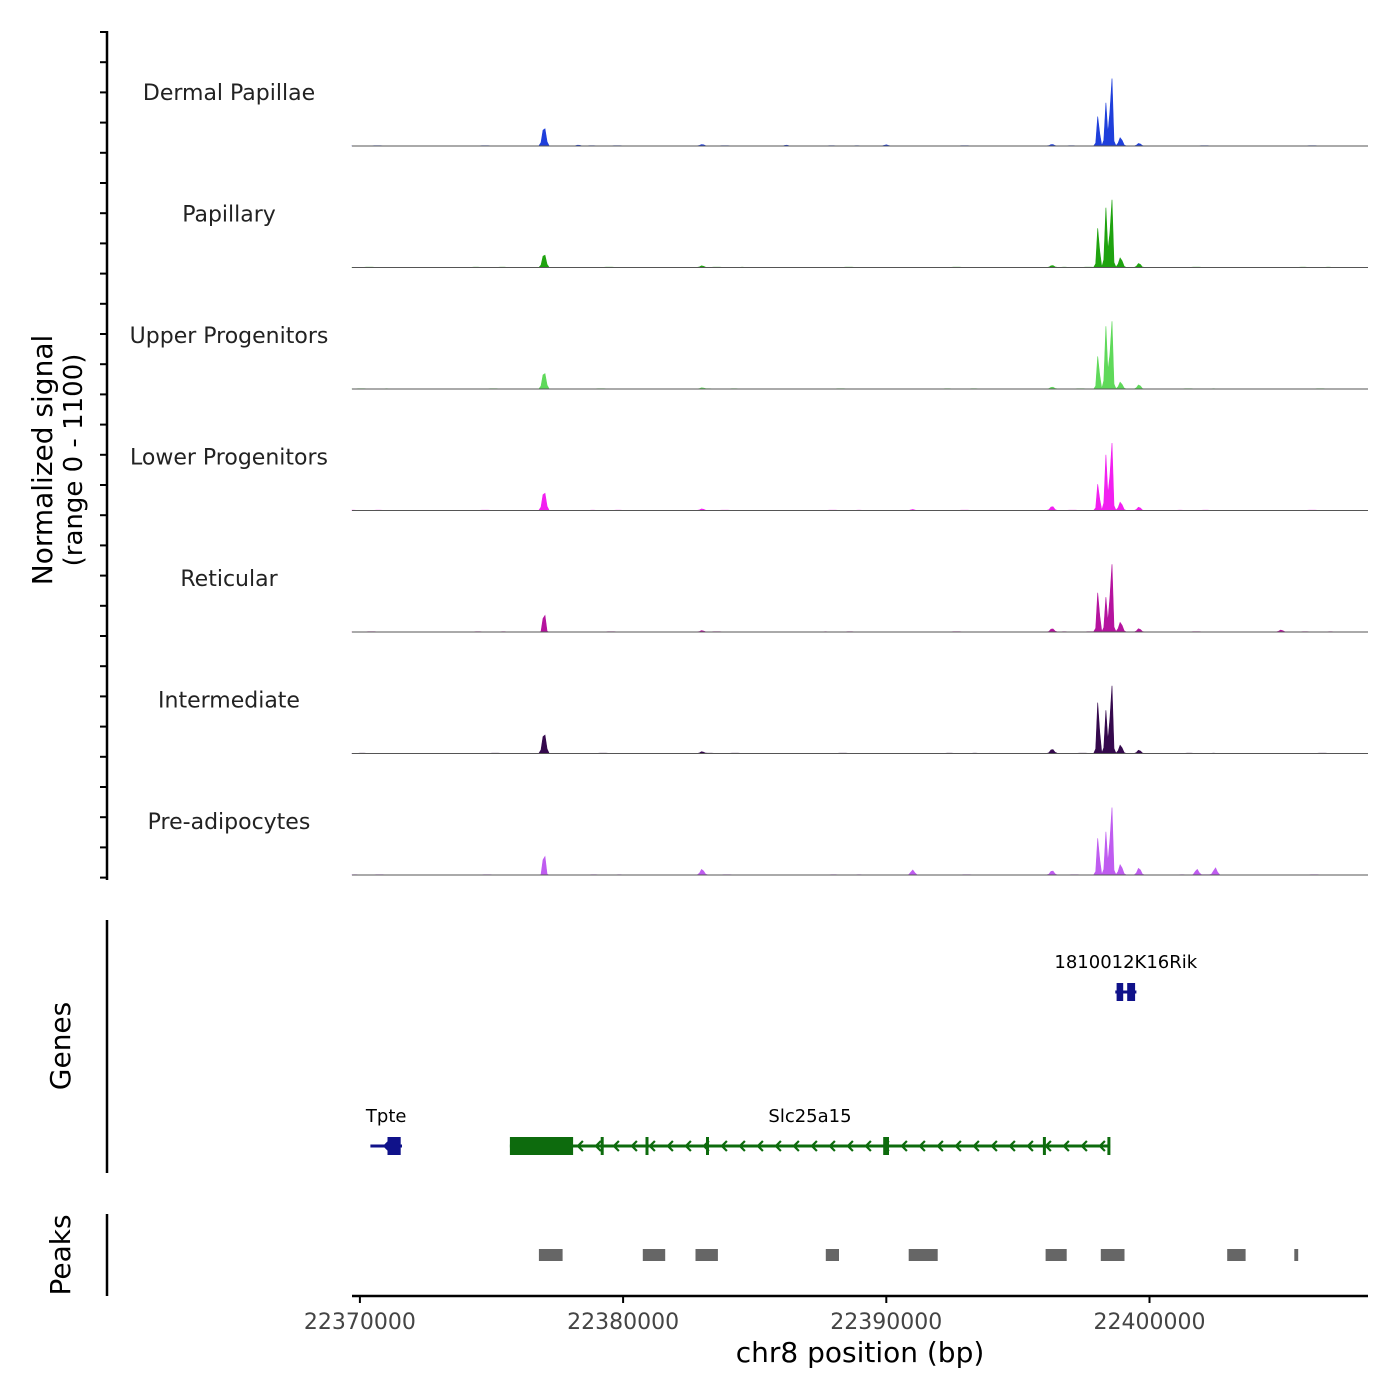 The image size is (1400, 1400). I want to click on track-papillary: Papillary, so click(775, 233).